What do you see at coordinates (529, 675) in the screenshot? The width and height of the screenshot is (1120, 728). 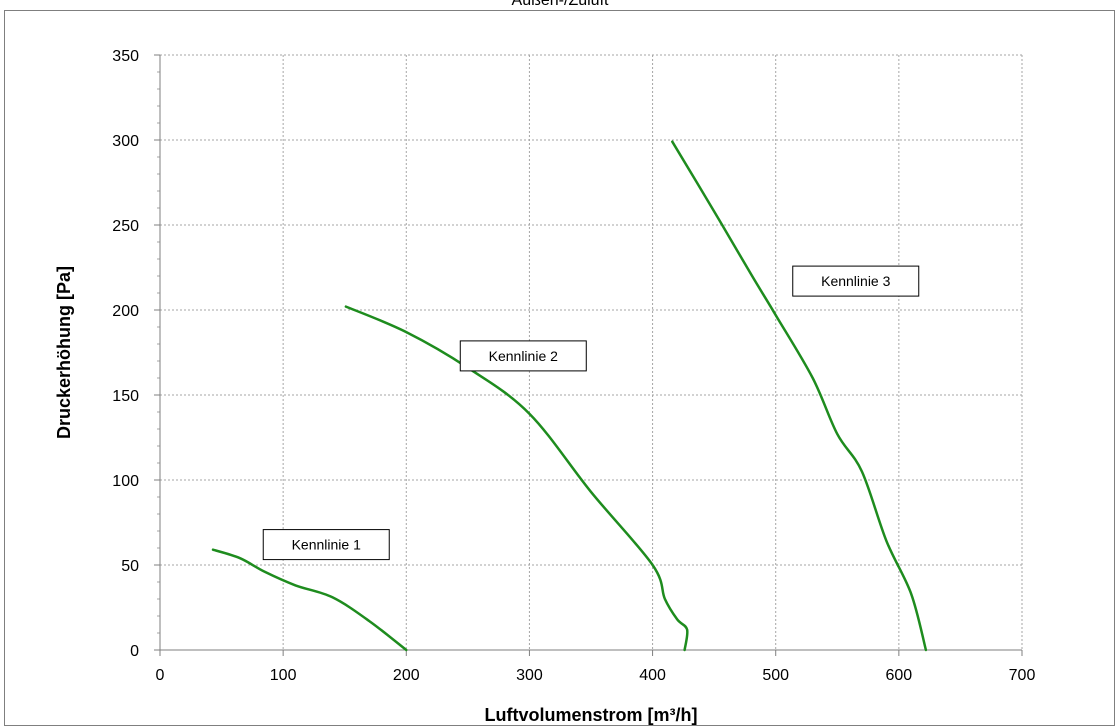 I see `x-tick-label: 300` at bounding box center [529, 675].